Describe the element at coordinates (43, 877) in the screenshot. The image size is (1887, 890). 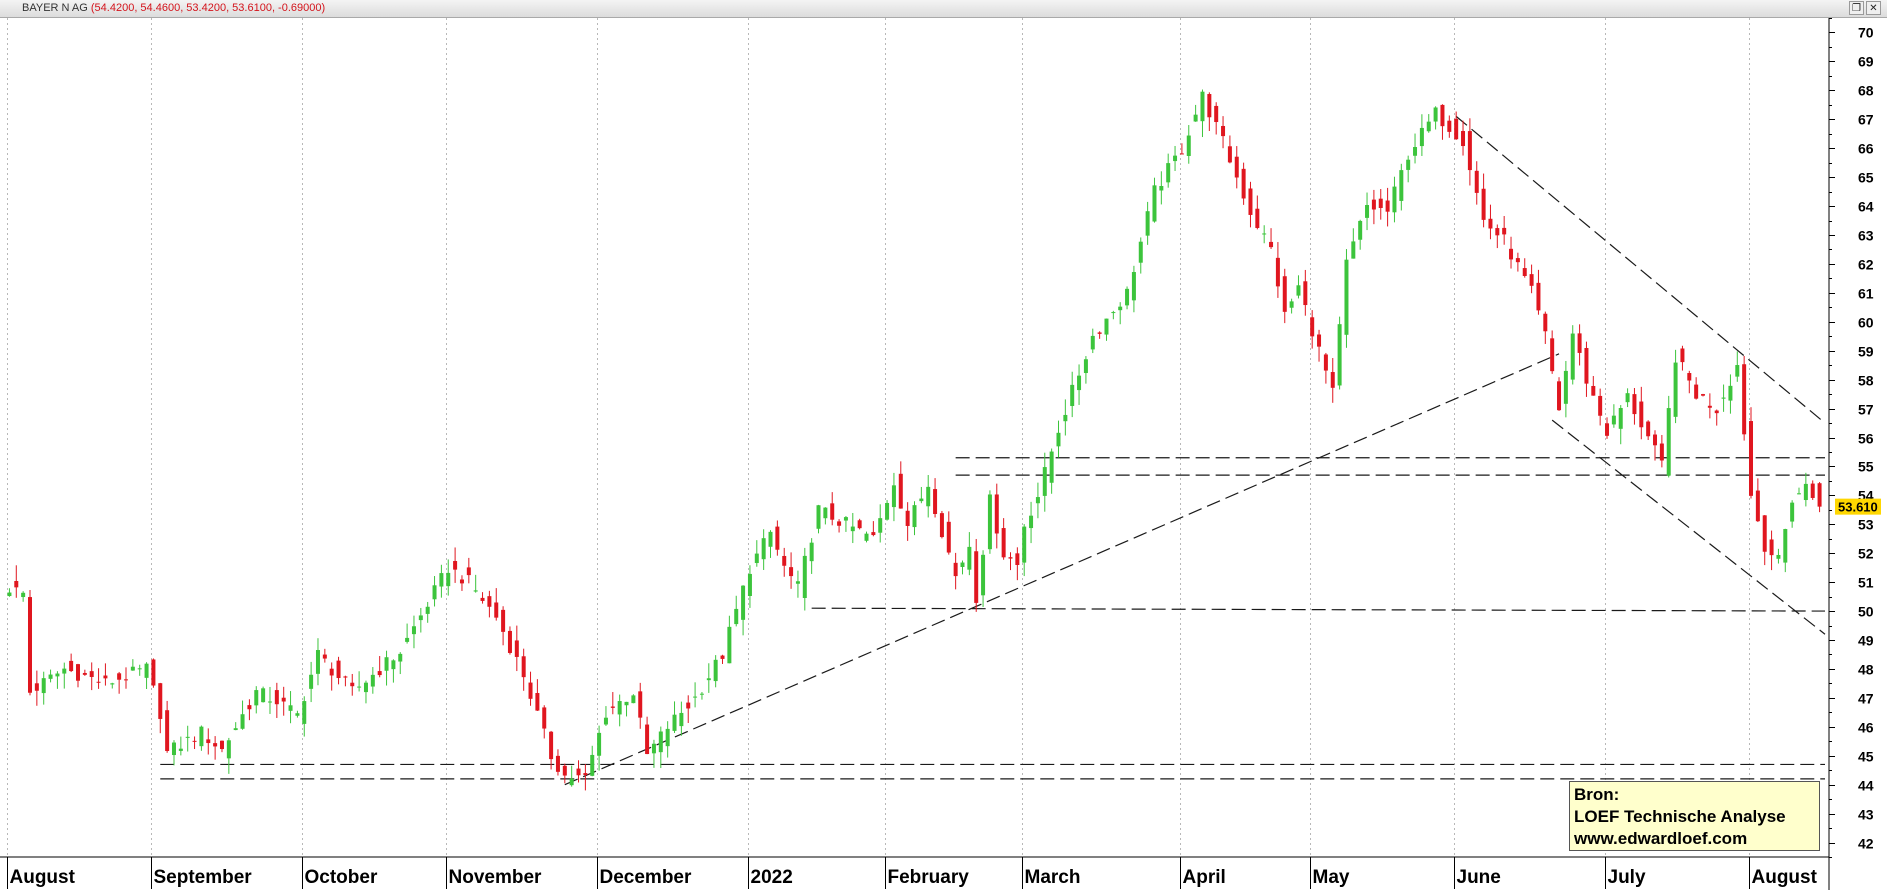
I see `month-label: August` at that location.